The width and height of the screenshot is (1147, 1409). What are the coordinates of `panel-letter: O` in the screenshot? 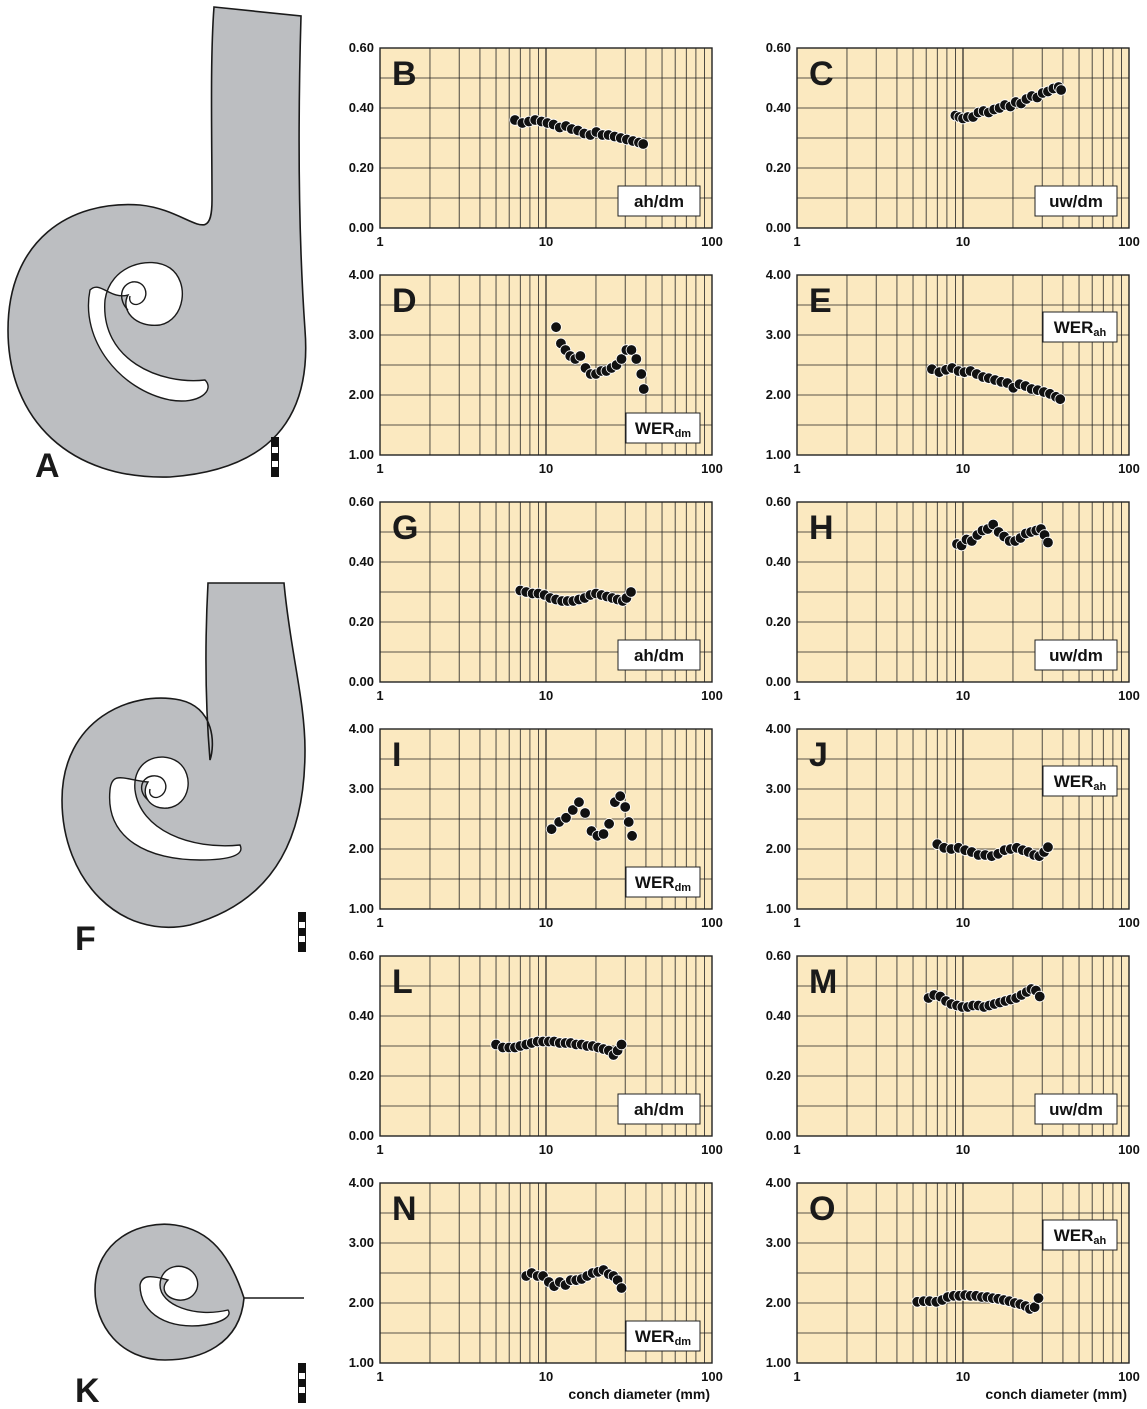 It's located at (822, 1209).